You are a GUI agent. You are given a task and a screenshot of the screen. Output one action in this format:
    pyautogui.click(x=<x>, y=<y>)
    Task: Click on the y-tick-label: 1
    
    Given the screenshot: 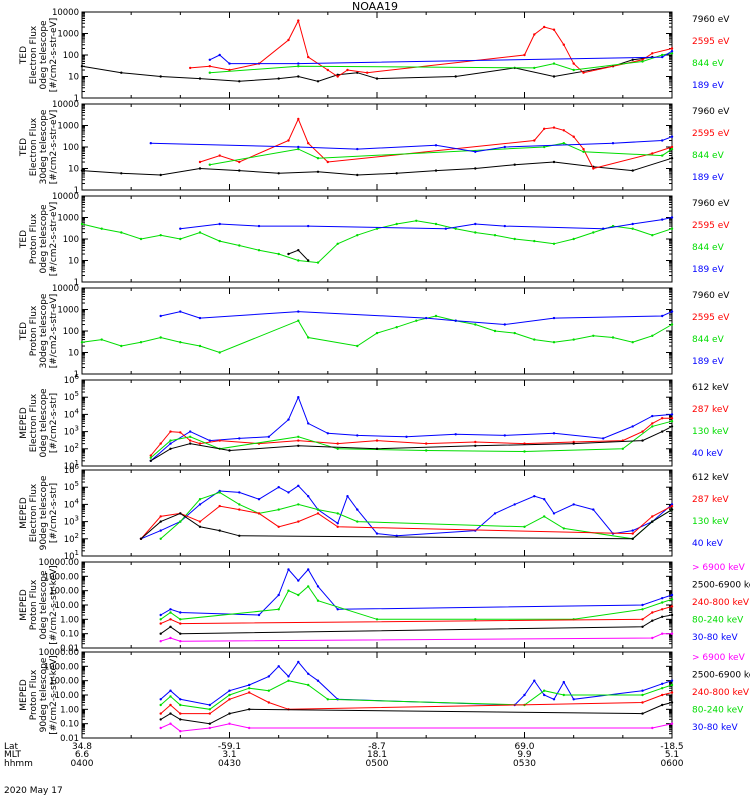 What is the action you would take?
    pyautogui.click(x=76, y=191)
    